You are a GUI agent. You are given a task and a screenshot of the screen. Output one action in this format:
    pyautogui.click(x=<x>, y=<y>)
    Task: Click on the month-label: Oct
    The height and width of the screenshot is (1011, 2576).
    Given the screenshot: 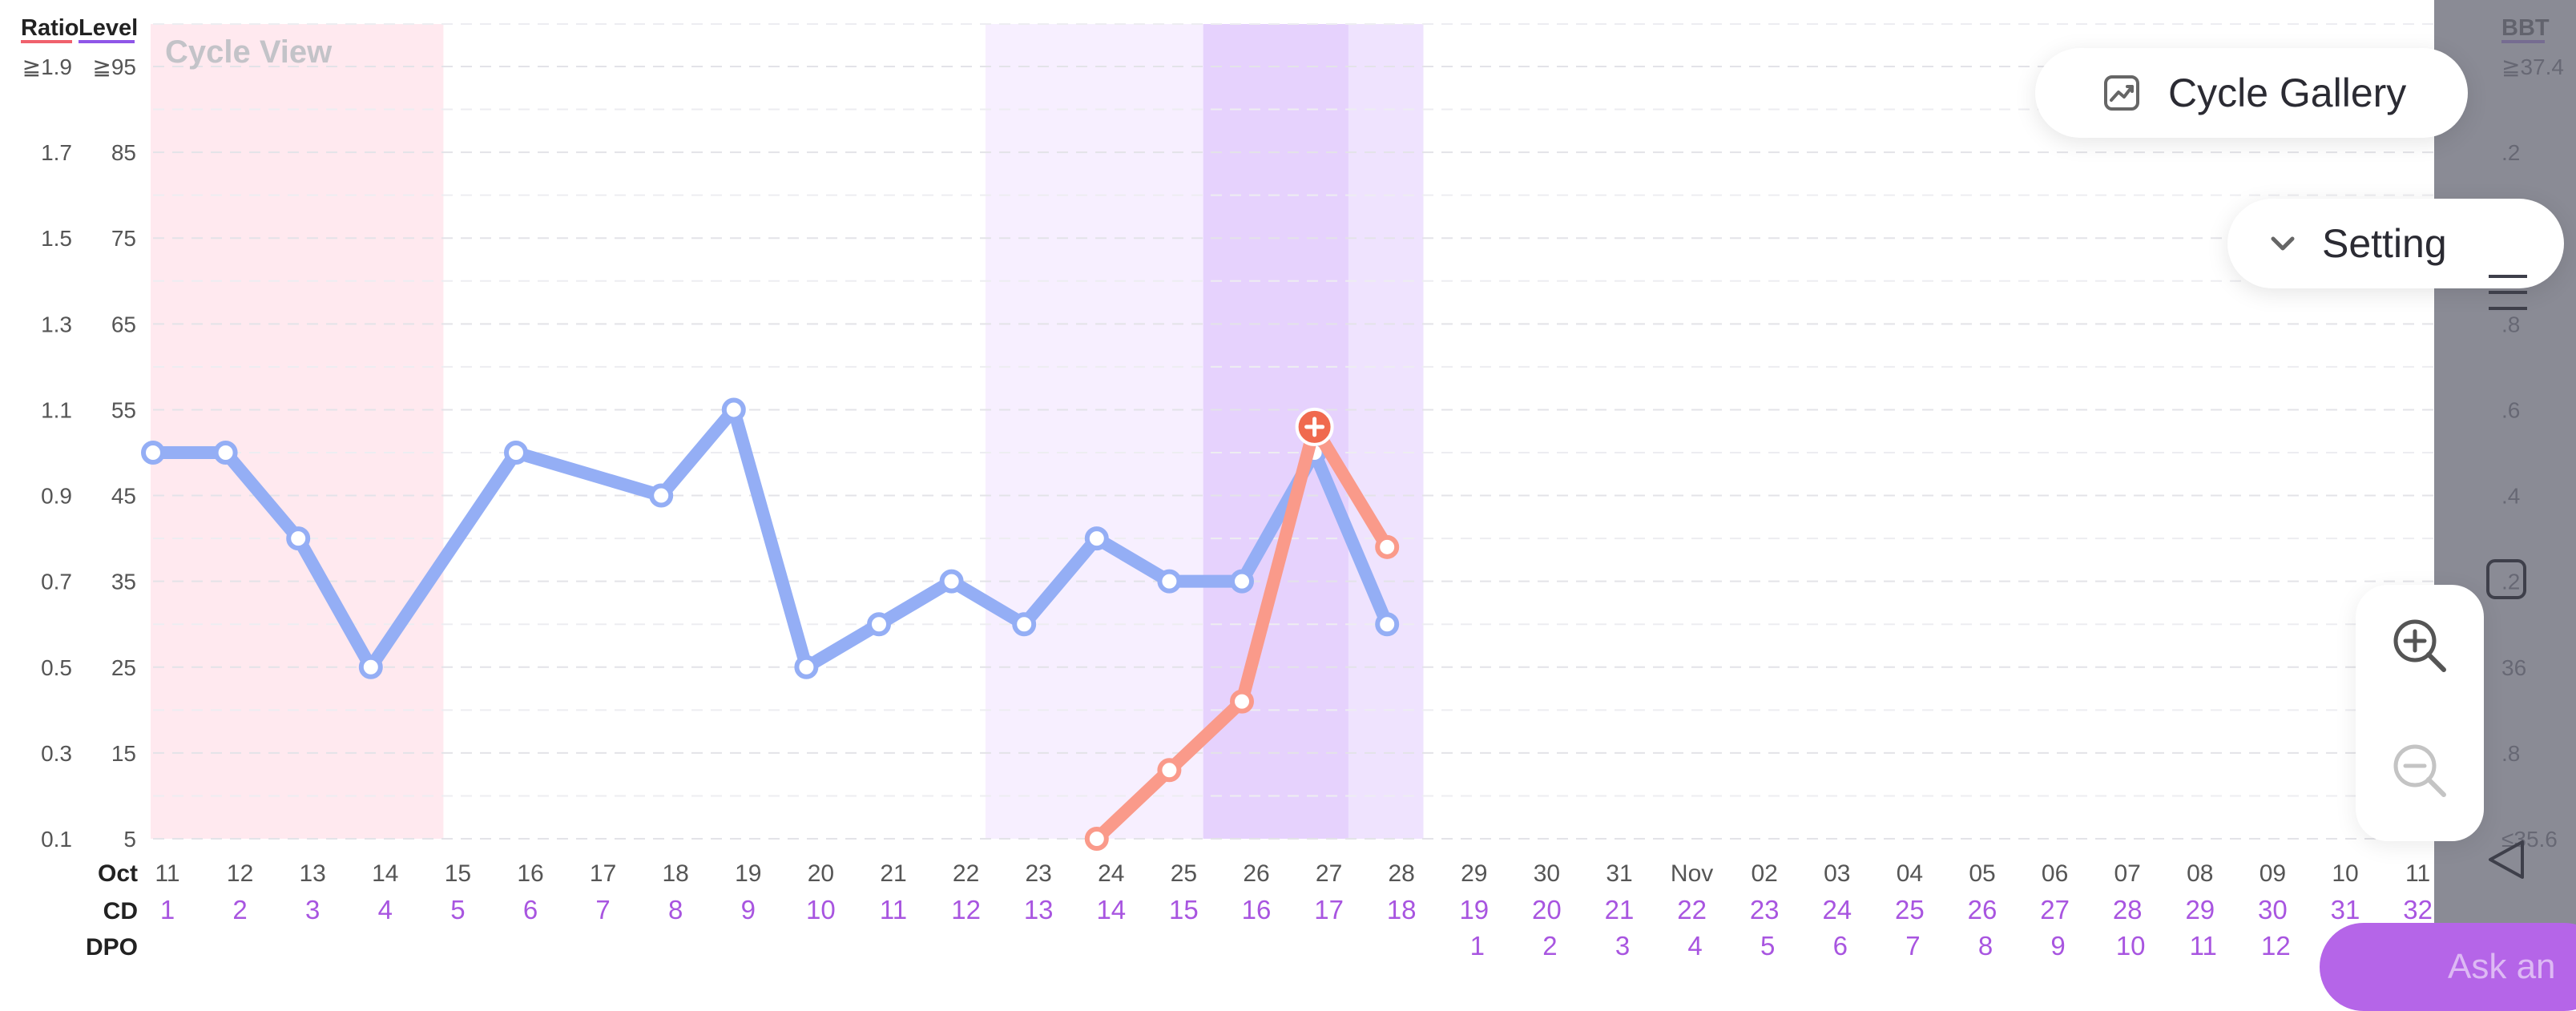 What is the action you would take?
    pyautogui.click(x=118, y=873)
    